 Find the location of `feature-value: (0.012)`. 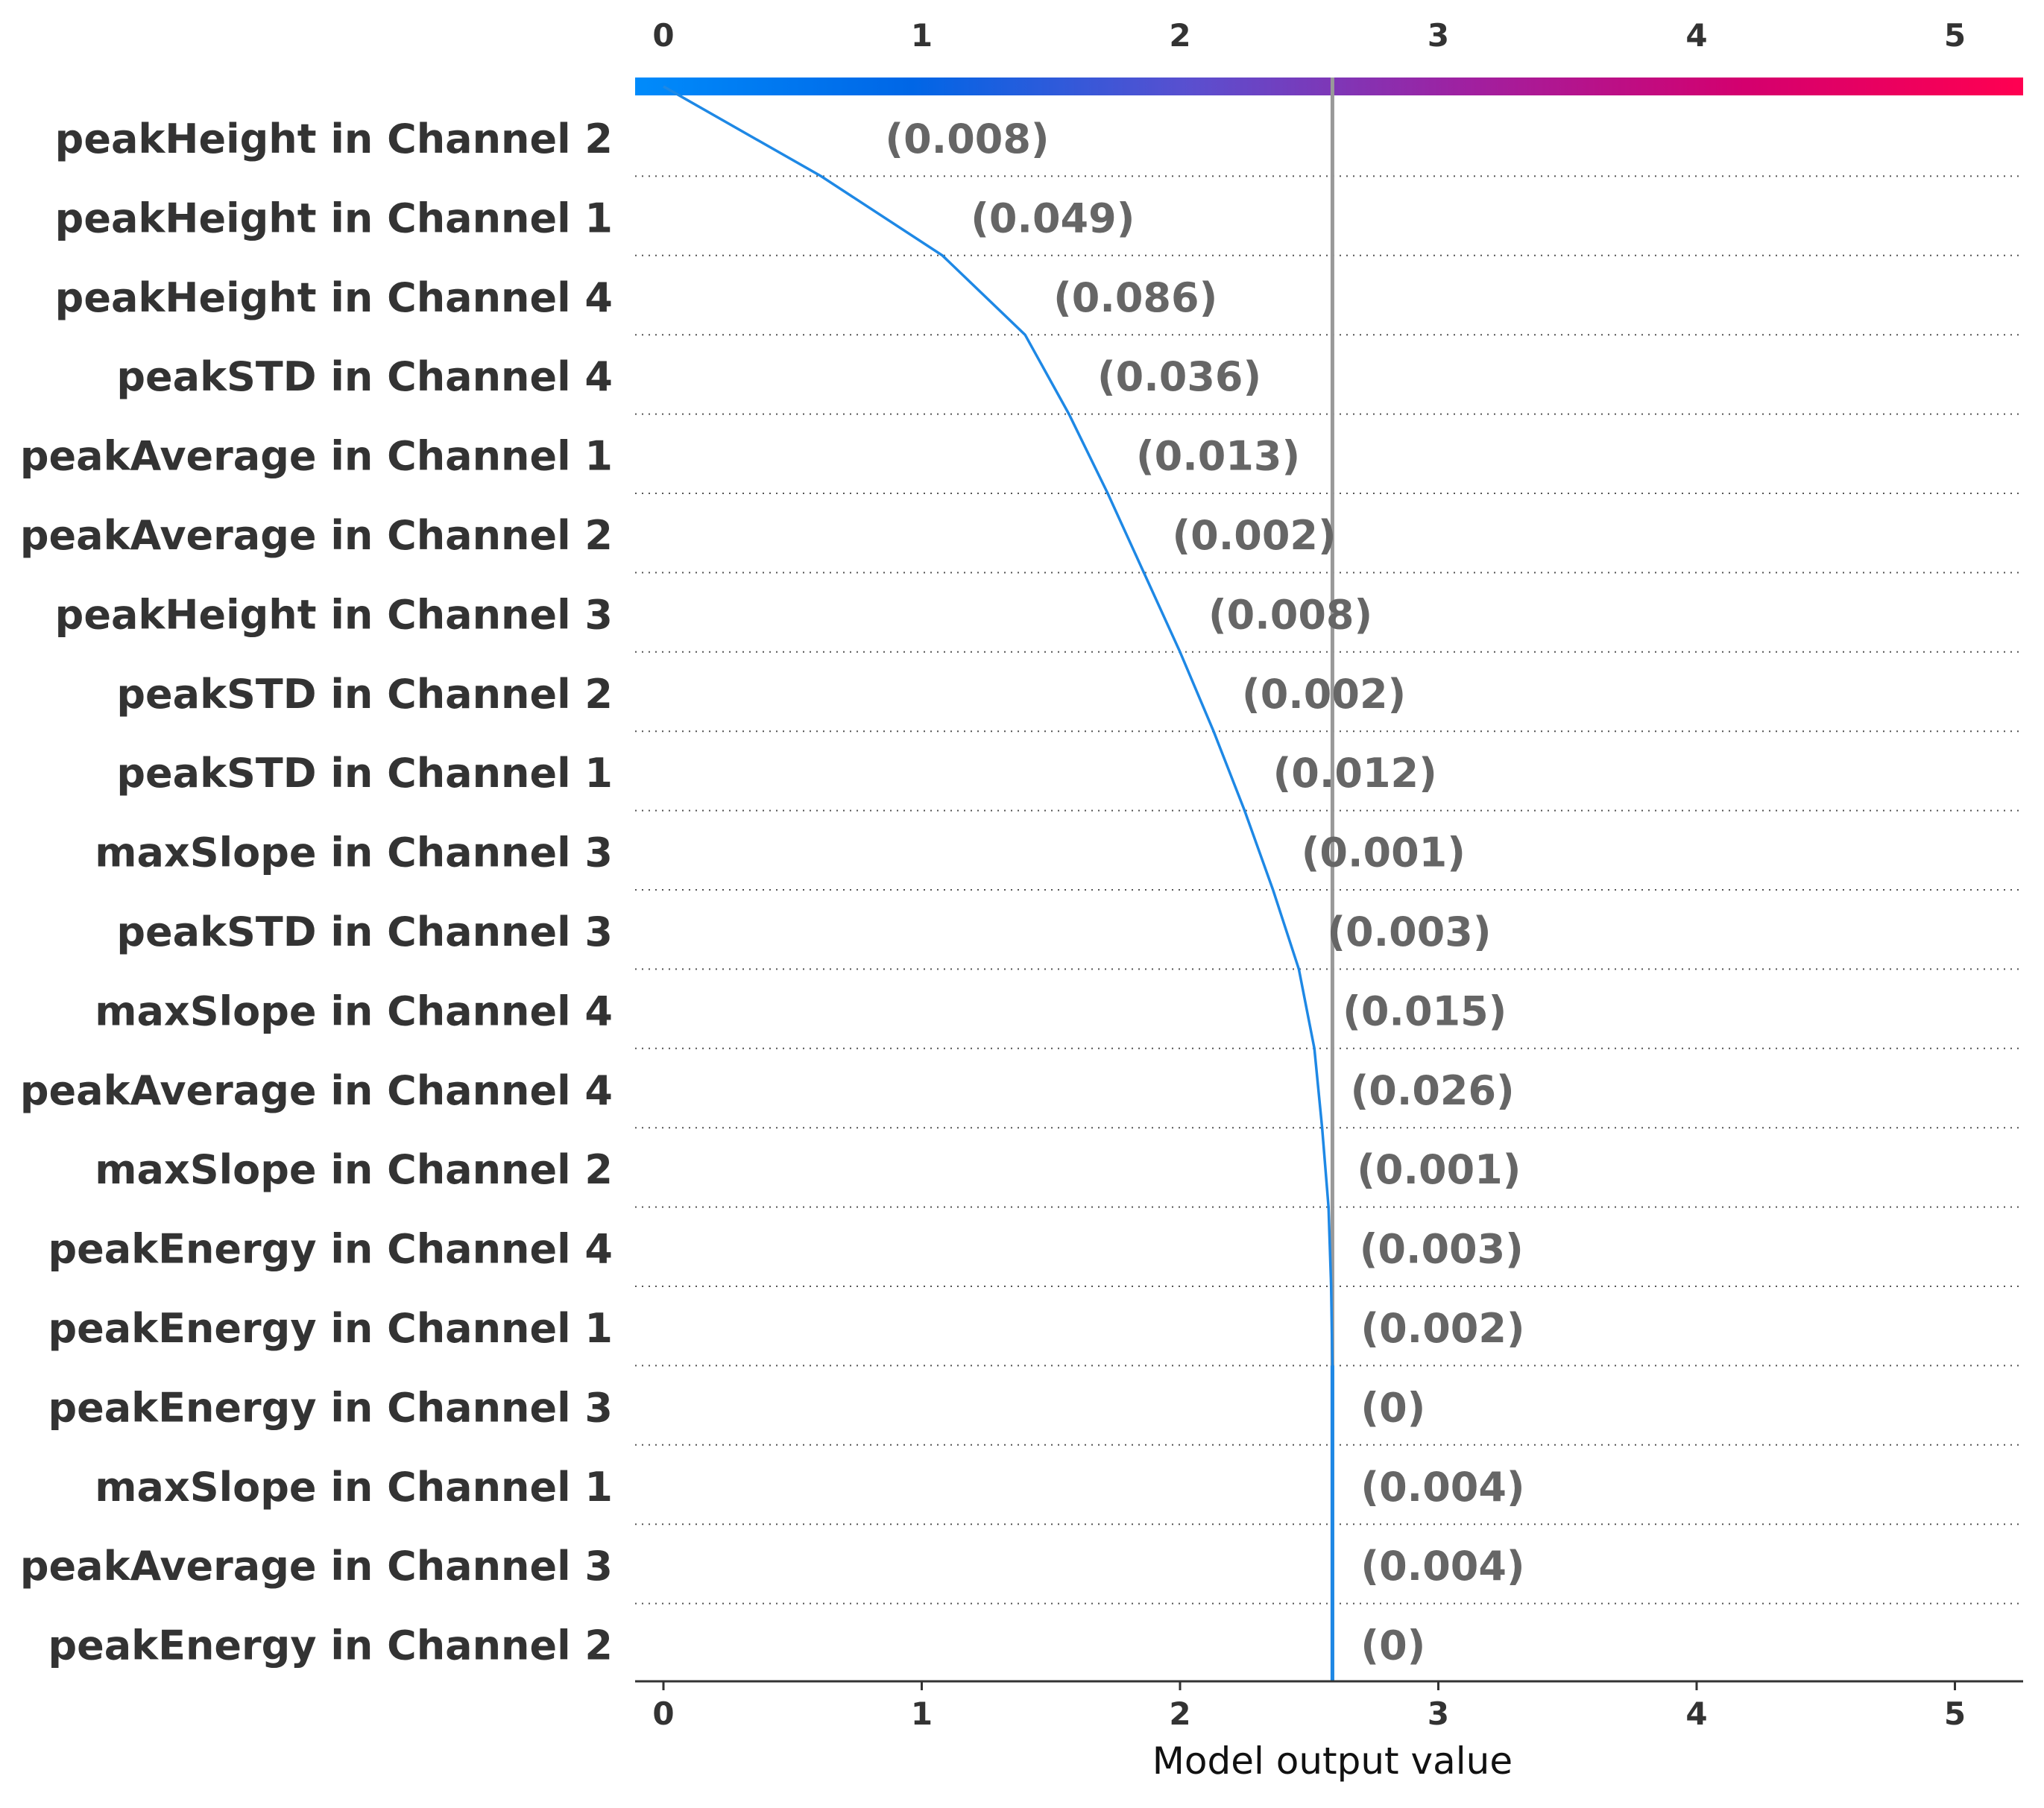

feature-value: (0.012) is located at coordinates (1355, 773).